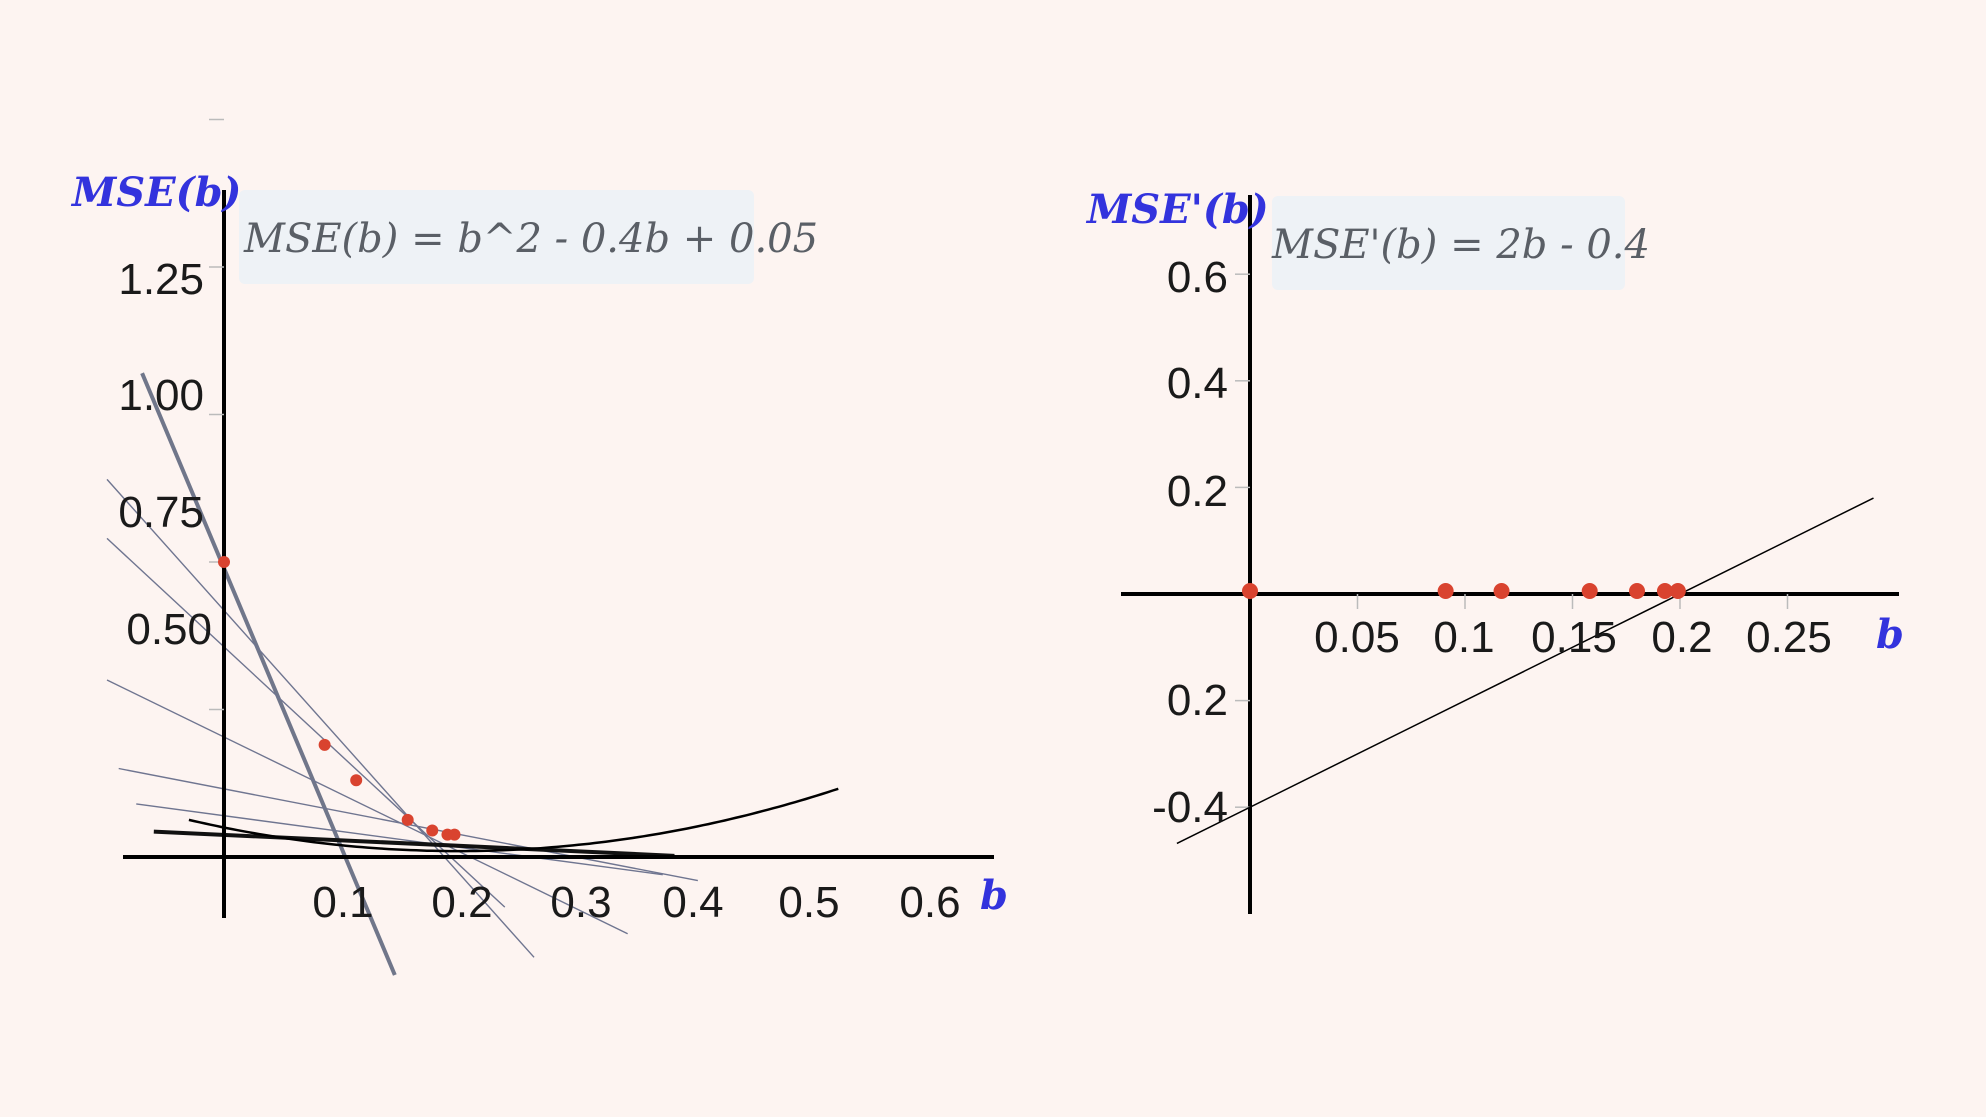 The height and width of the screenshot is (1117, 1986). Describe the element at coordinates (161, 512) in the screenshot. I see `y-tick-label: 0.75` at that location.